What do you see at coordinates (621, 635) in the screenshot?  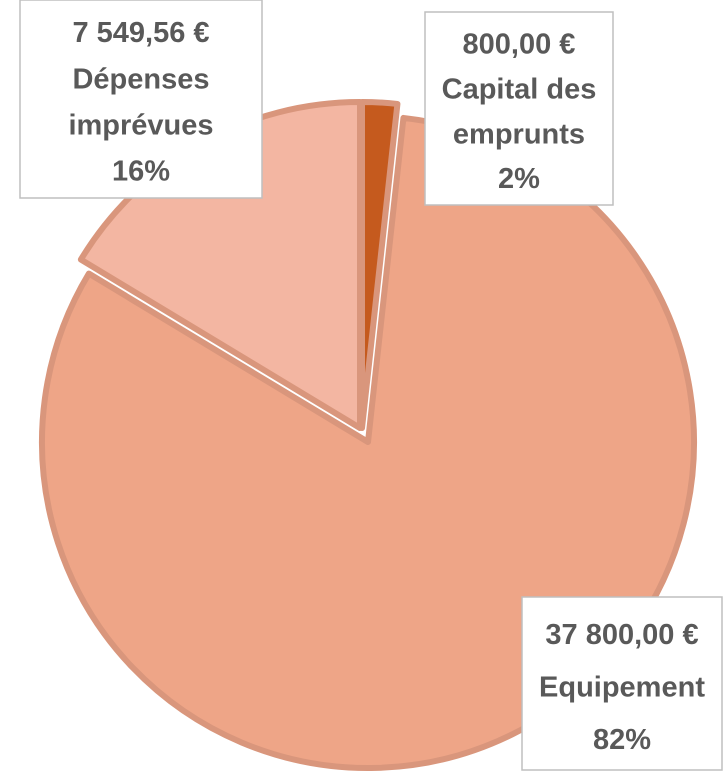 I see `value-label: 37 800,00 €` at bounding box center [621, 635].